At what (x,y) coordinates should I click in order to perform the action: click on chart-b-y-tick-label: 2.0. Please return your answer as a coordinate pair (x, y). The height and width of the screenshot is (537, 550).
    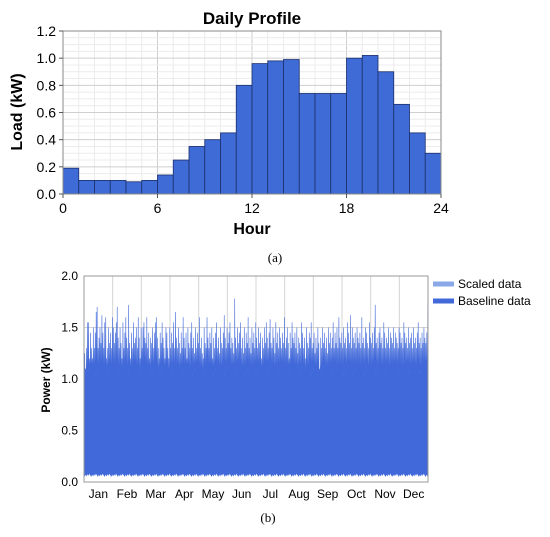
    Looking at the image, I should click on (69, 276).